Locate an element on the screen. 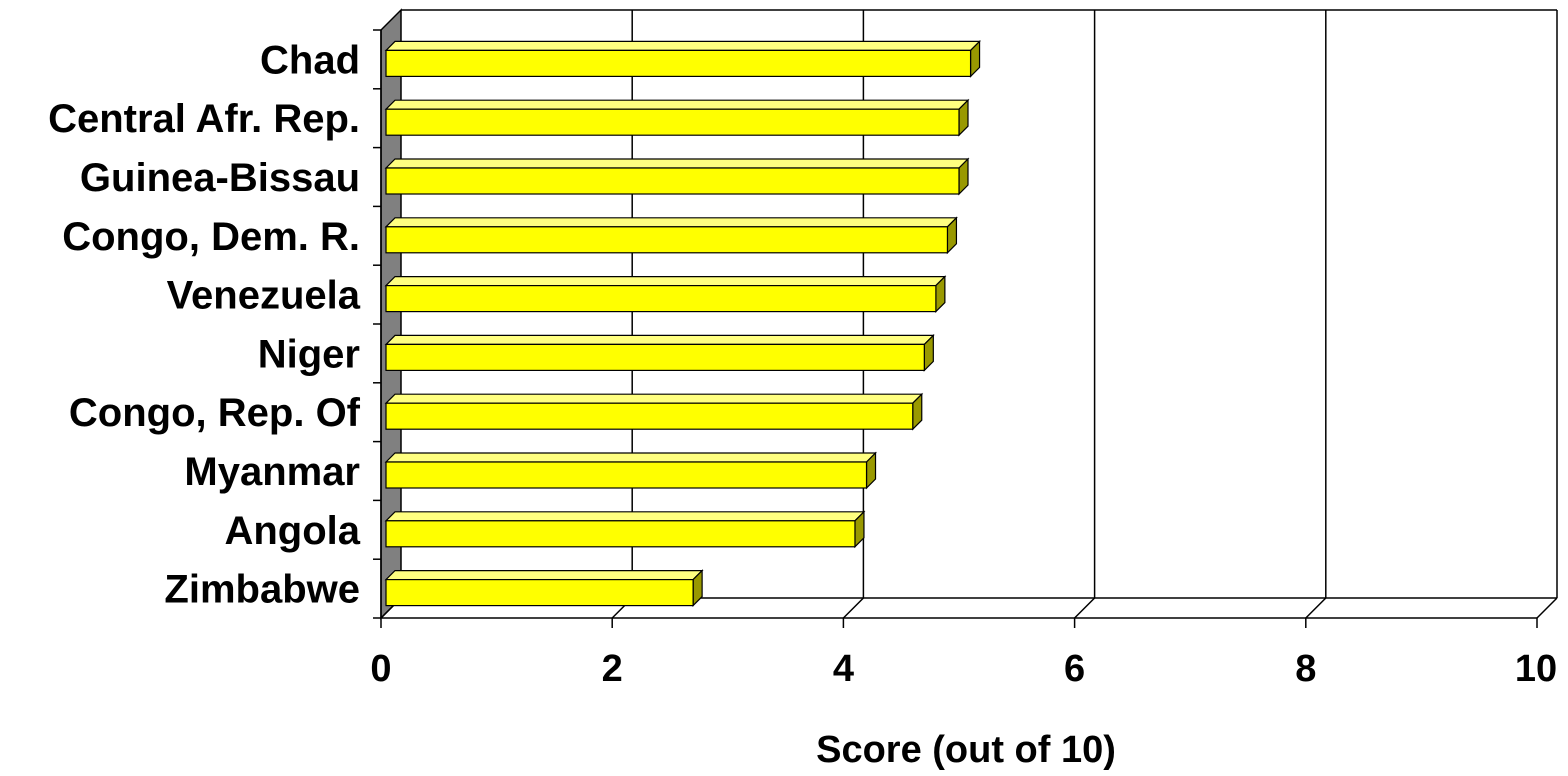 This screenshot has width=1568, height=776. bar-niger is located at coordinates (659, 352).